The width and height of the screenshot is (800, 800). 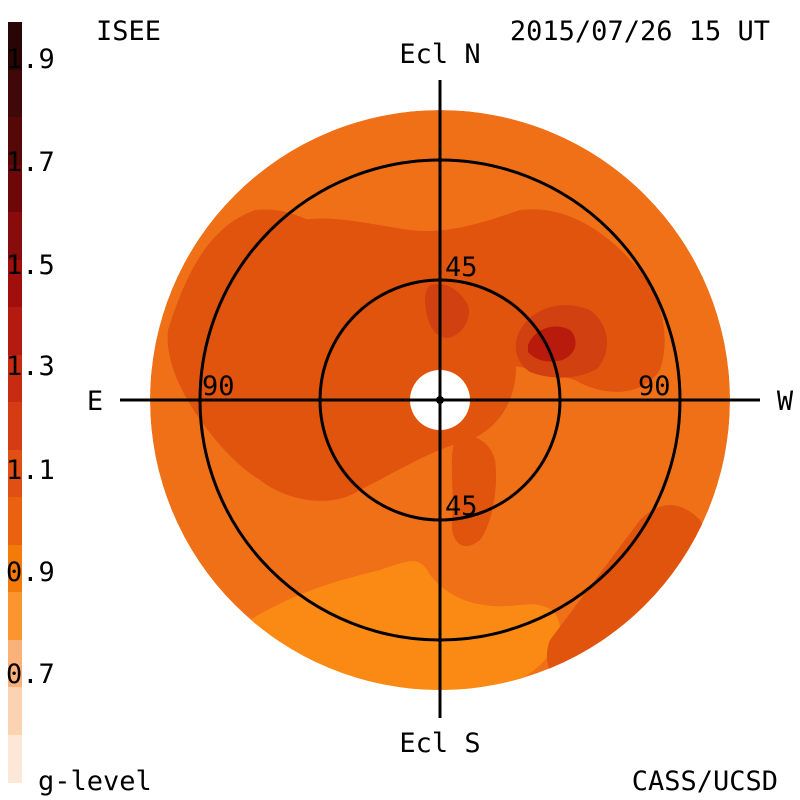 What do you see at coordinates (639, 31) in the screenshot?
I see `timestamp: 2015/07/26 15 UT` at bounding box center [639, 31].